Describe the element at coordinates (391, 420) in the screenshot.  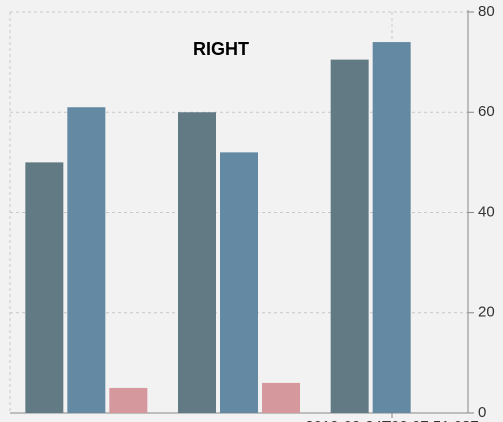
I see `x-tick-label: 2019-09-24T09:07:51.087` at that location.